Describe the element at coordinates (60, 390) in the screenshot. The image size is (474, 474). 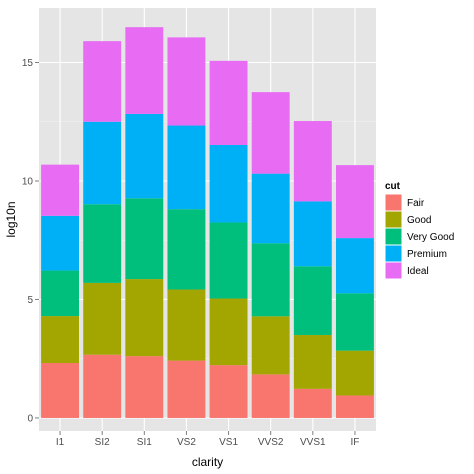
I see `bar-segment-I1-fair` at that location.